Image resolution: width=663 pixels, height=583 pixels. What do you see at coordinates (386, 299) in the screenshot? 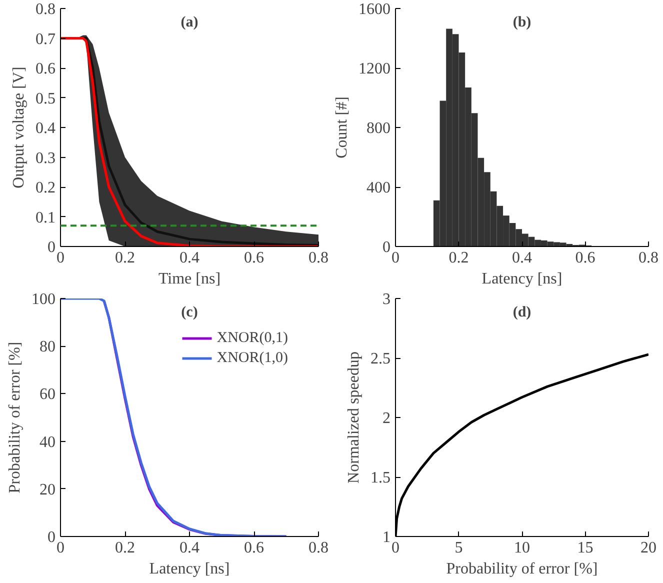
I see `y-tick-label: 3` at bounding box center [386, 299].